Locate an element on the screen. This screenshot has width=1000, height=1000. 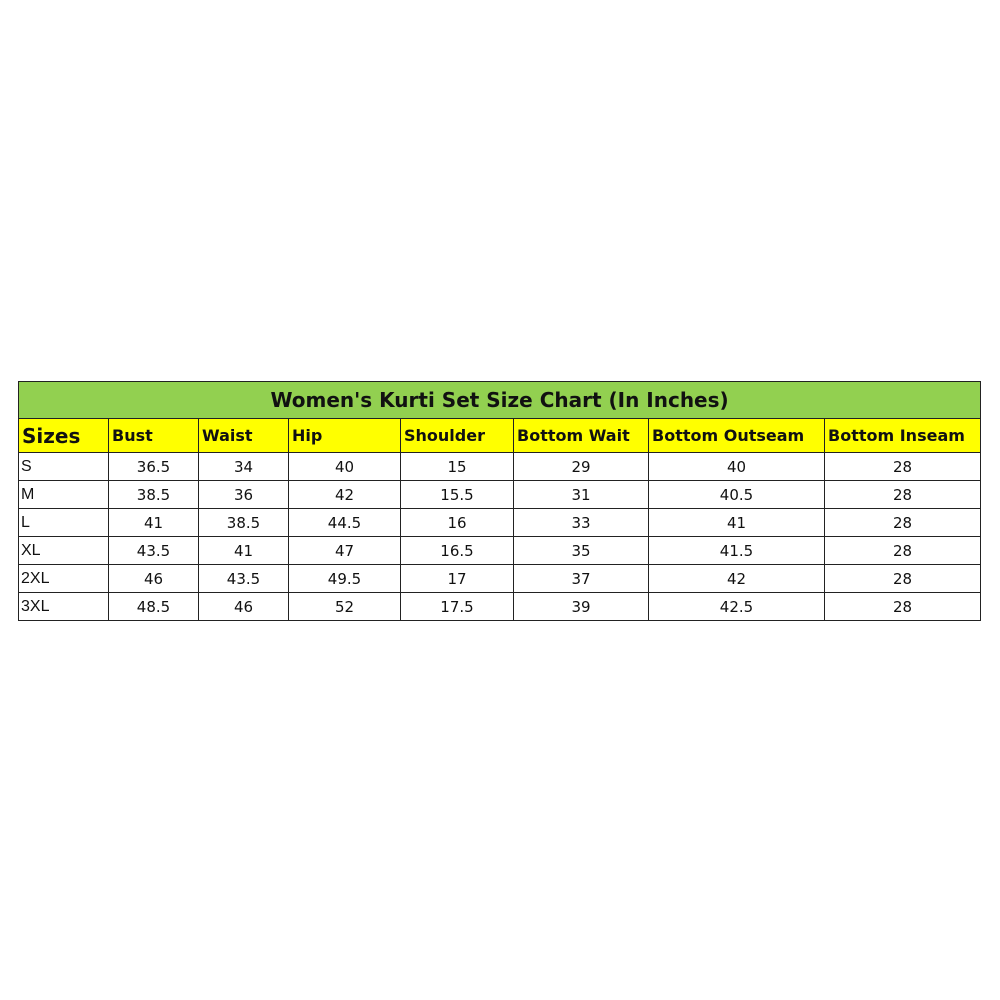
measurement-cell: 29 is located at coordinates (581, 466).